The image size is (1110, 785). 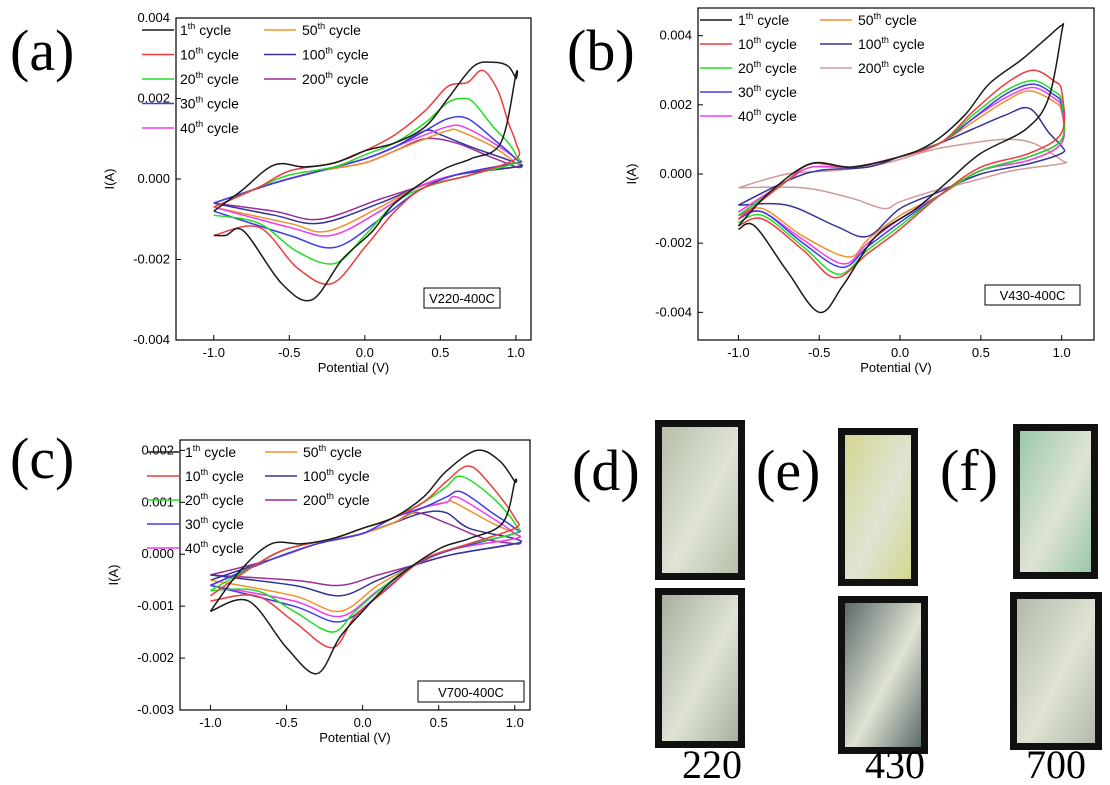 What do you see at coordinates (606, 470) in the screenshot?
I see `panel-label: (d)` at bounding box center [606, 470].